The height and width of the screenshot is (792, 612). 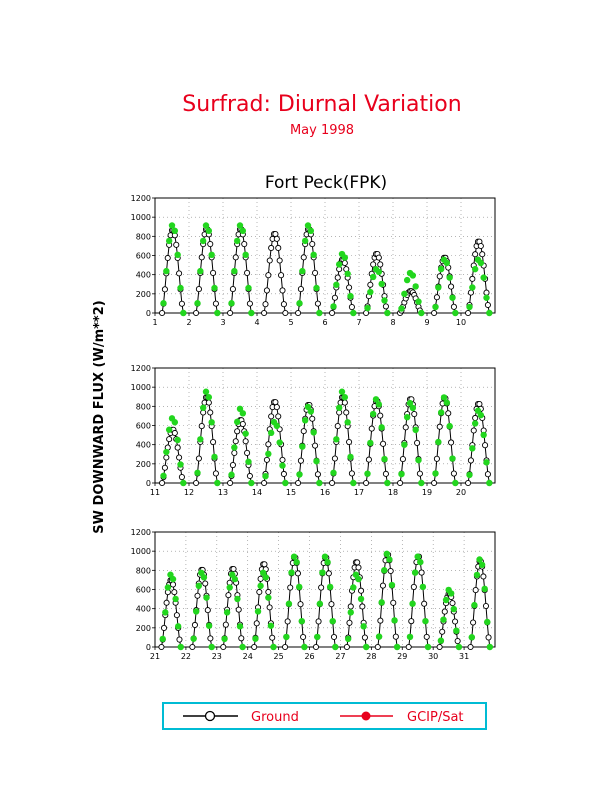 What do you see at coordinates (461, 492) in the screenshot?
I see `x-tick-label: 20` at bounding box center [461, 492].